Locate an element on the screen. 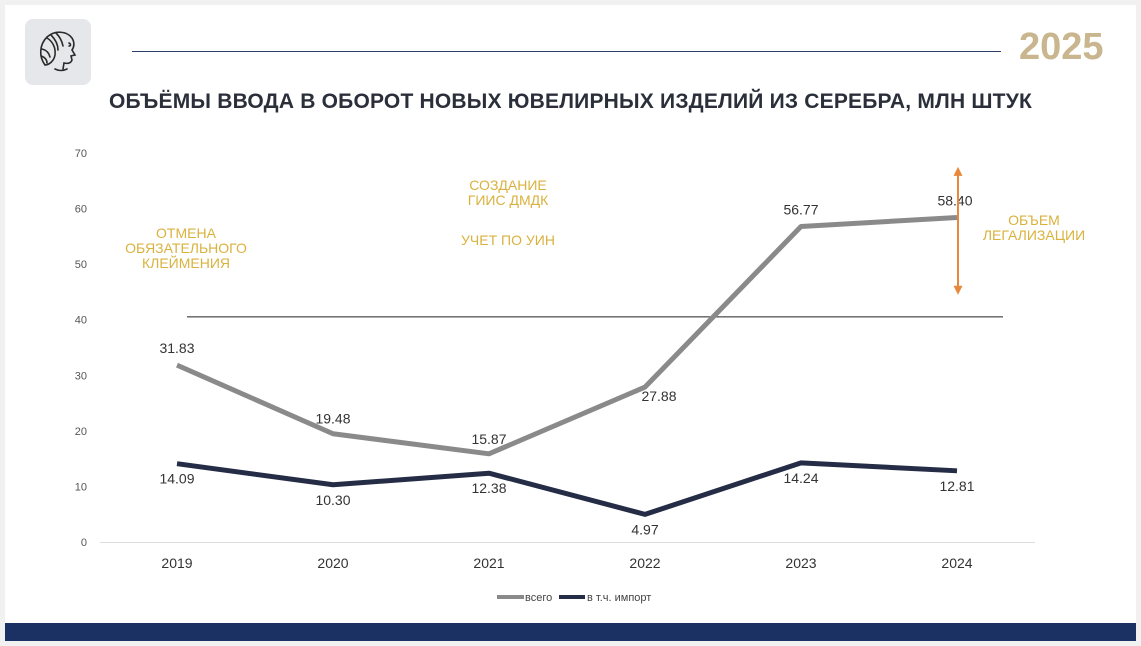 The height and width of the screenshot is (646, 1141). annotation-giis-dmdk-line: СОЗДАНИЕ is located at coordinates (507, 185).